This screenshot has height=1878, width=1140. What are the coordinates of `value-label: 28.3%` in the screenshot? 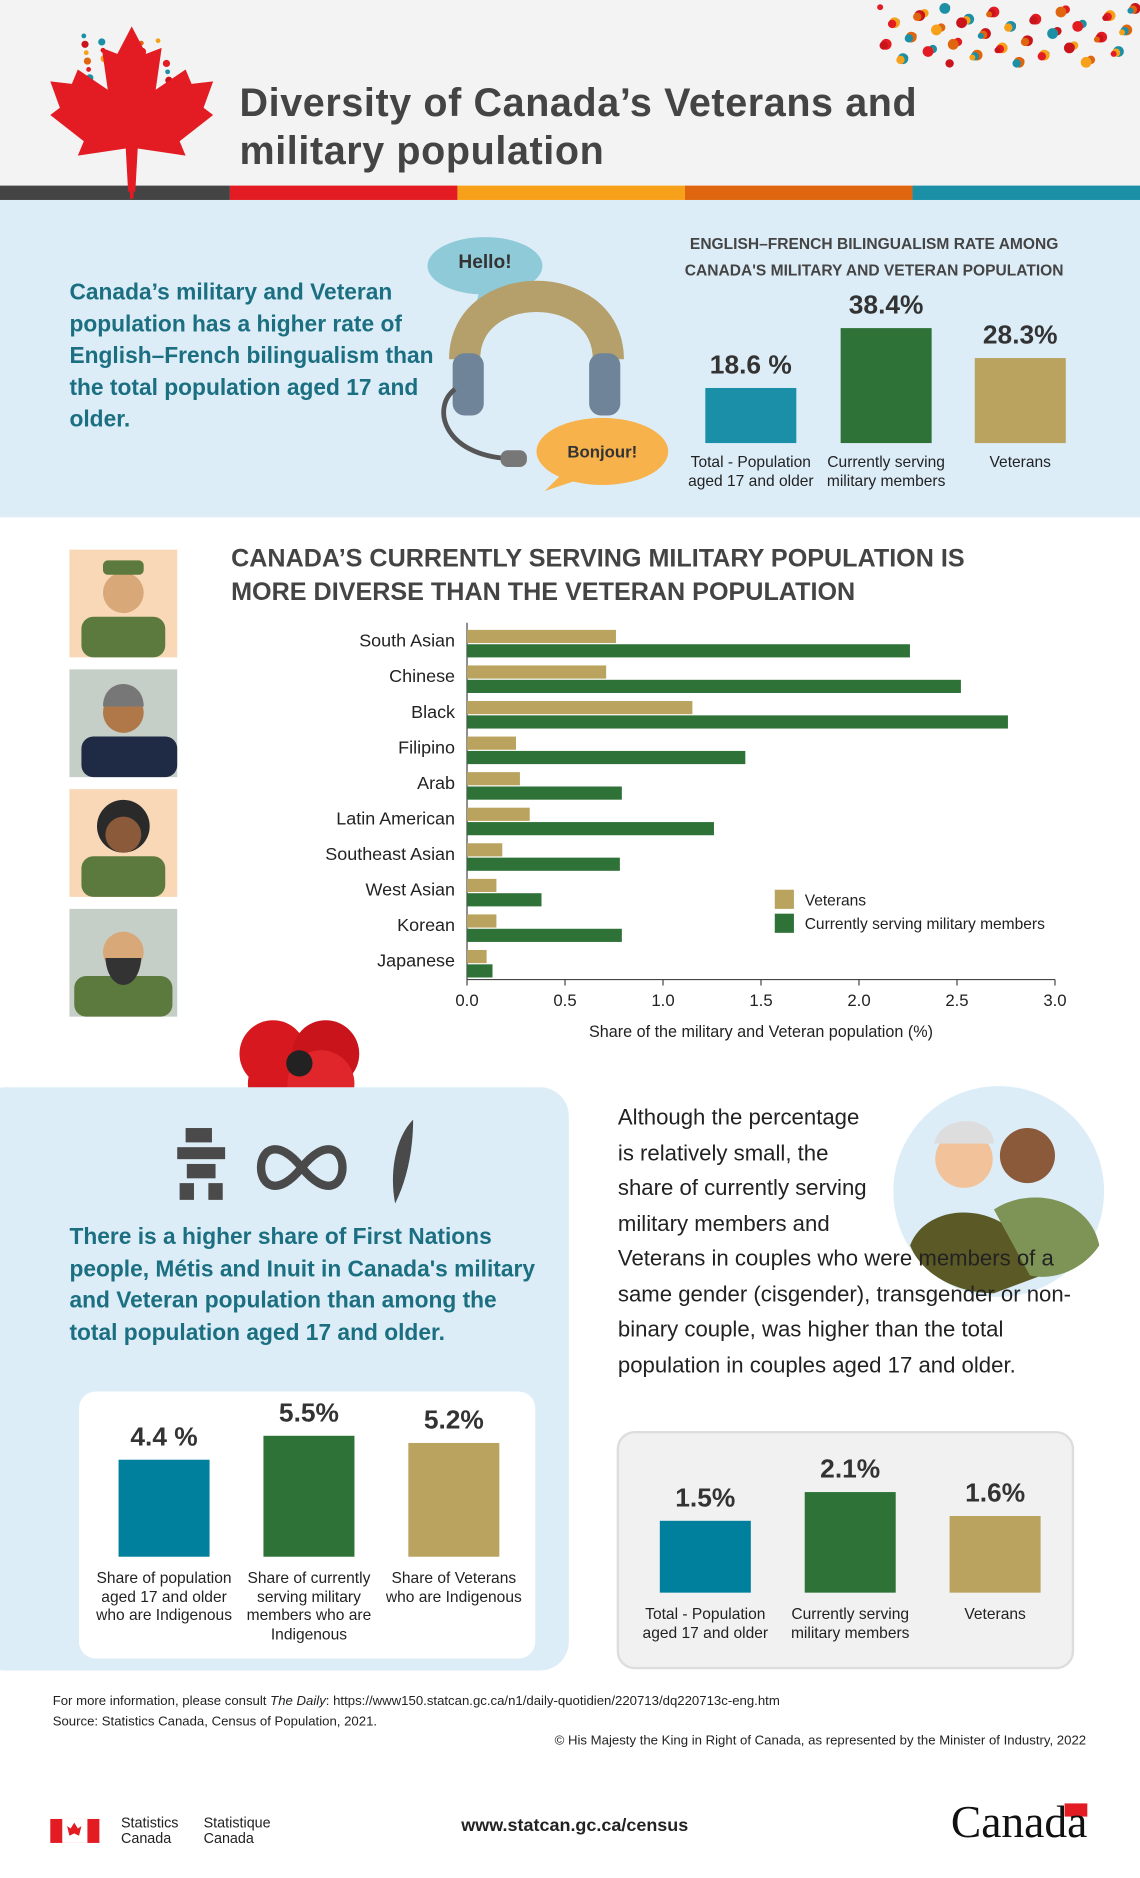 It's located at (1020, 335).